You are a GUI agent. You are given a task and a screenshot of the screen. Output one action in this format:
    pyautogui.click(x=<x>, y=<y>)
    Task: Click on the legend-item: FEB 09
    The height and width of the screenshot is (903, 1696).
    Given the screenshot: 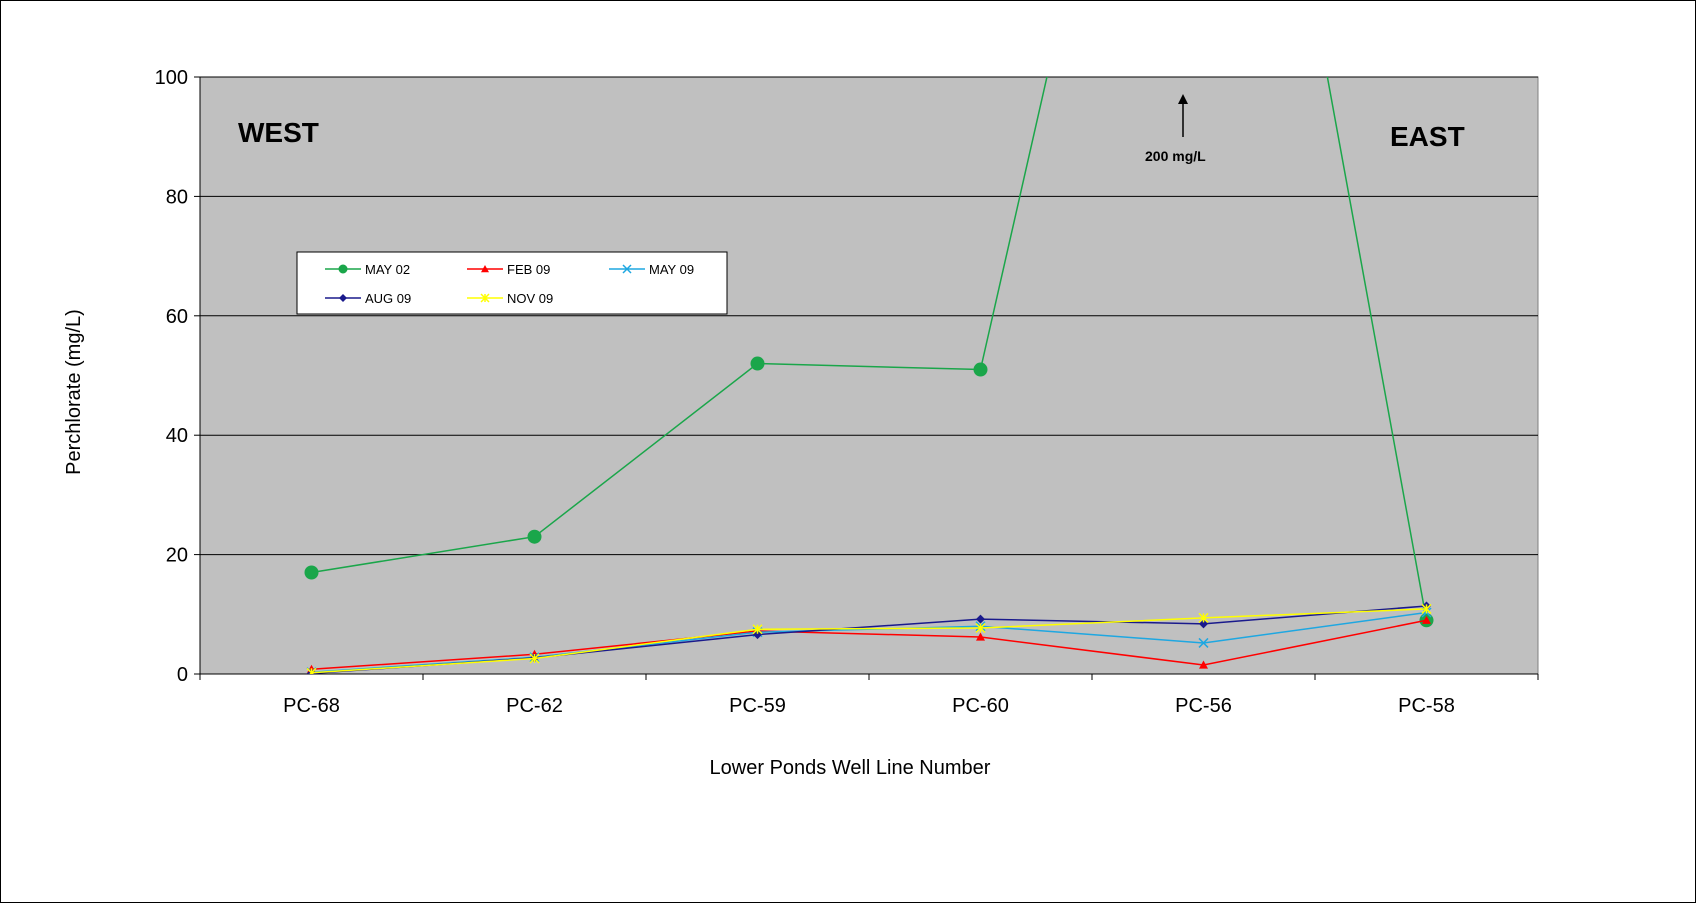 What is the action you would take?
    pyautogui.click(x=508, y=269)
    